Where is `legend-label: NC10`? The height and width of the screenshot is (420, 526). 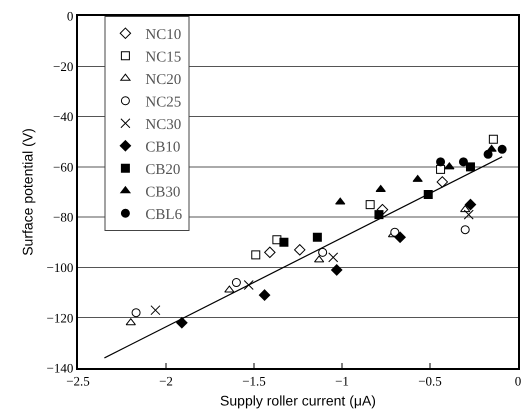 legend-label: NC10 is located at coordinates (163, 35).